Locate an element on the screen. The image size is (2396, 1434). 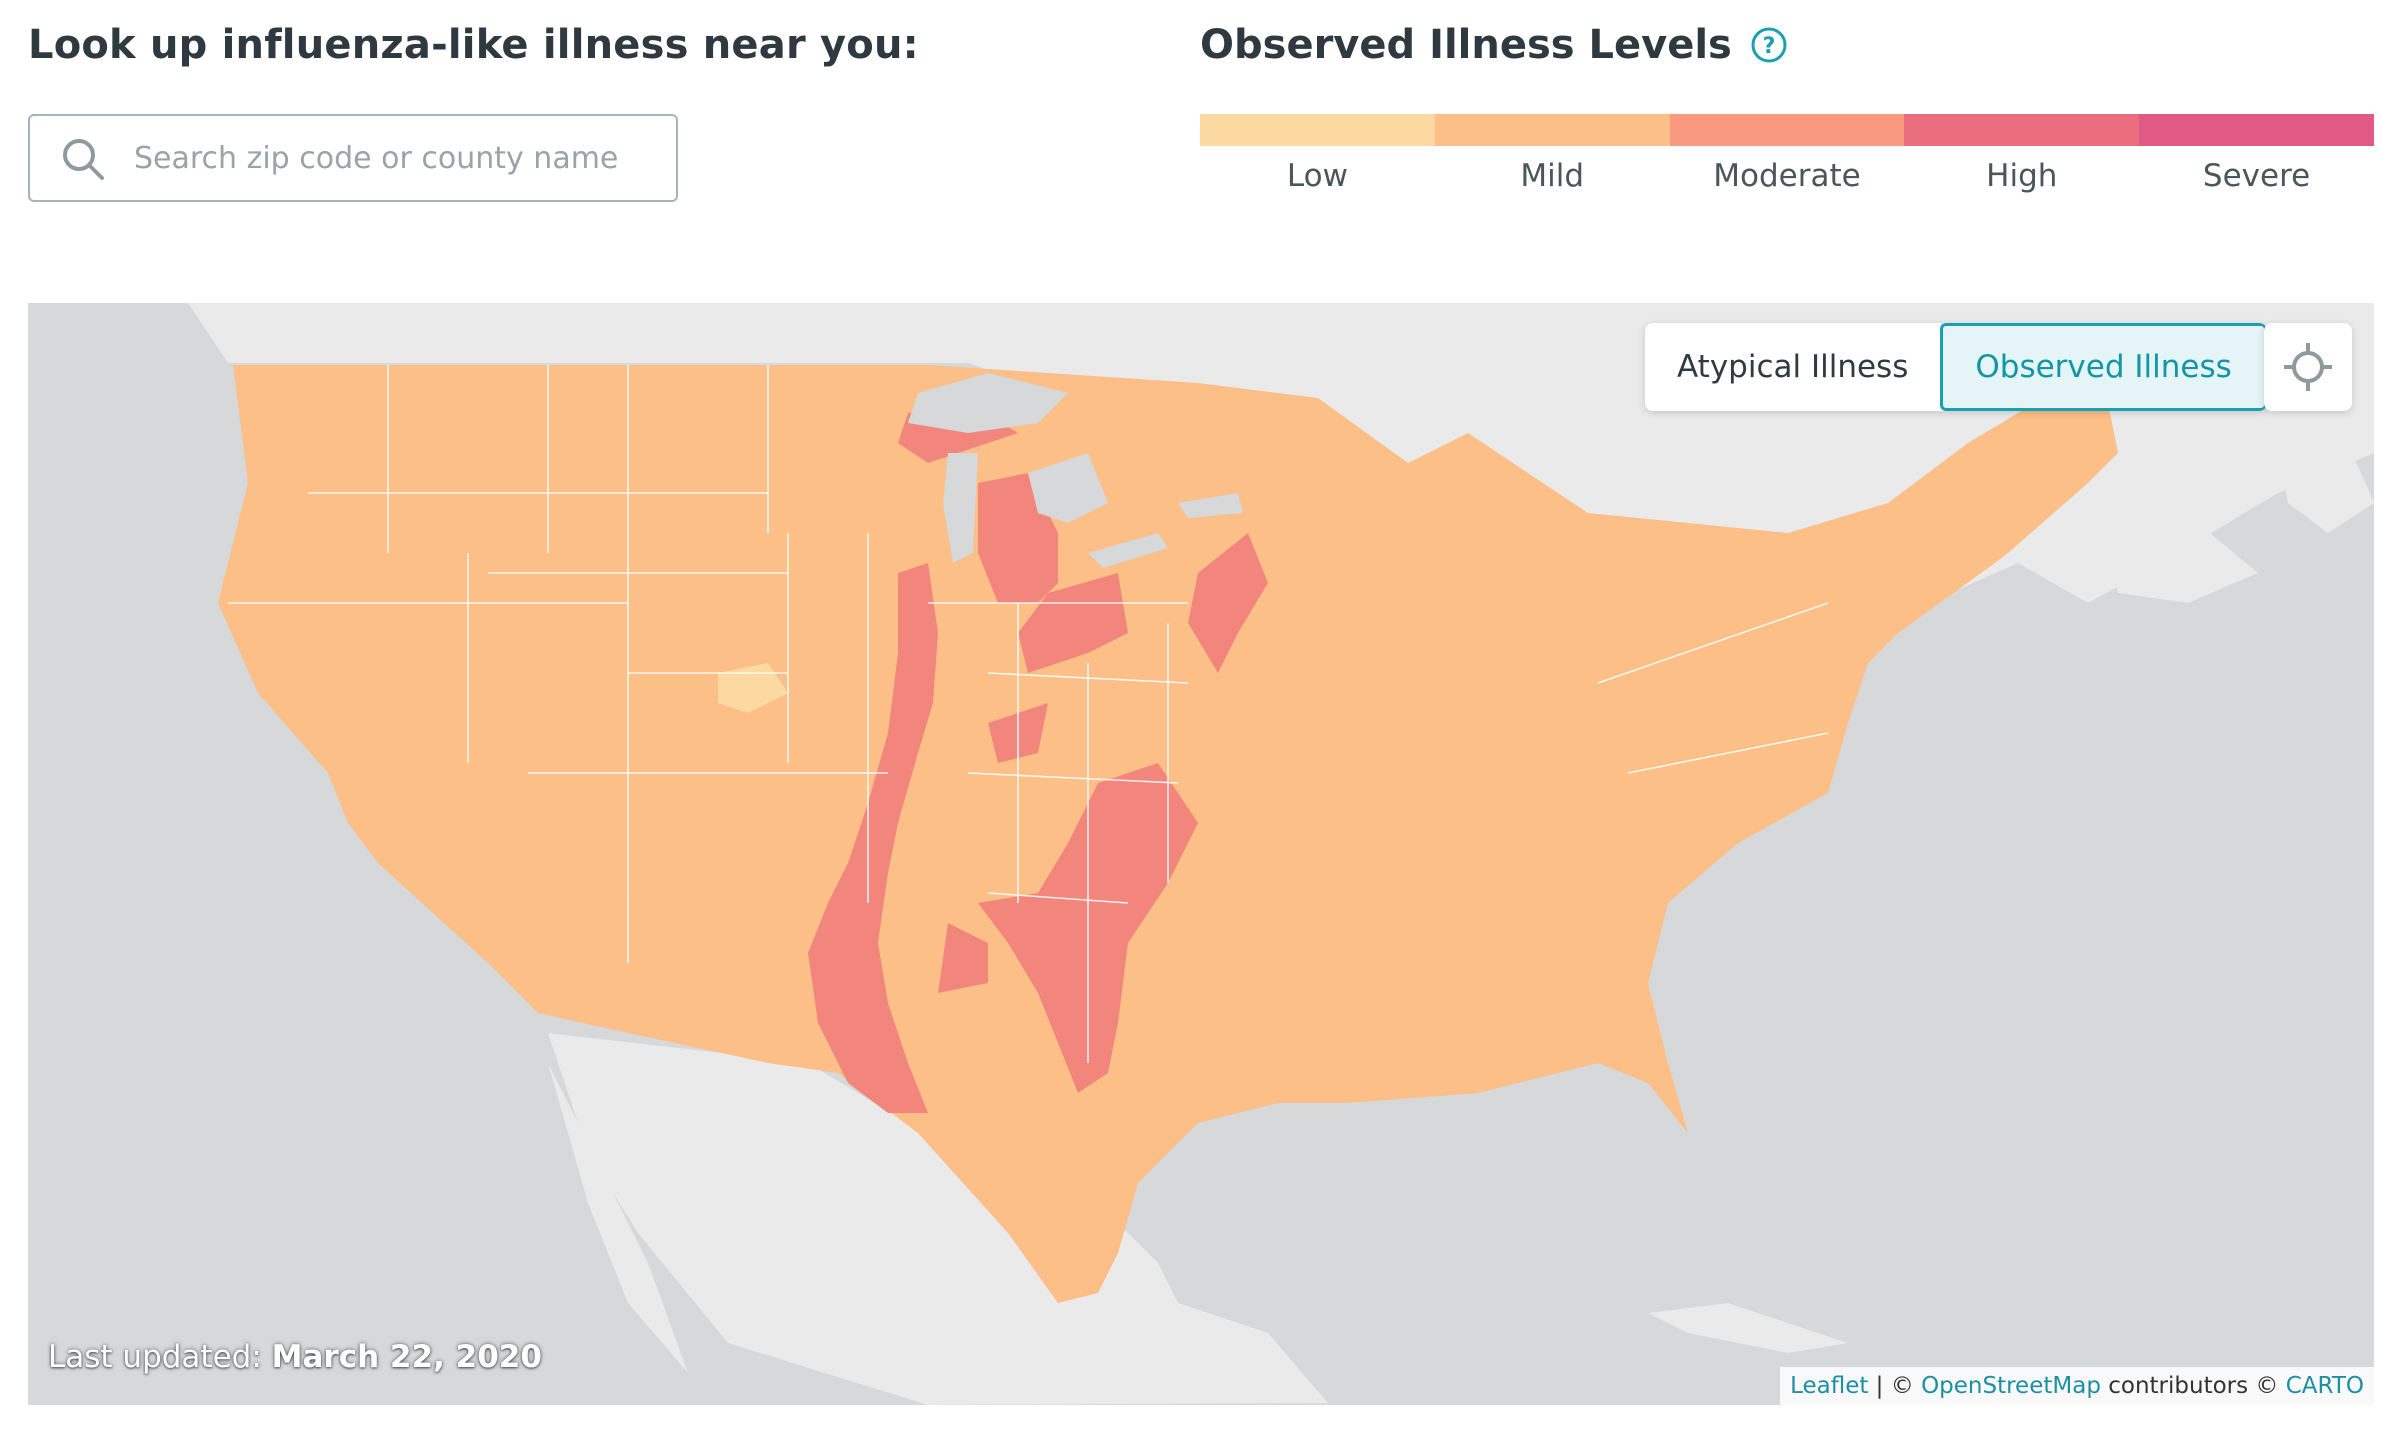
carto-link: CARTO is located at coordinates (2324, 1386).